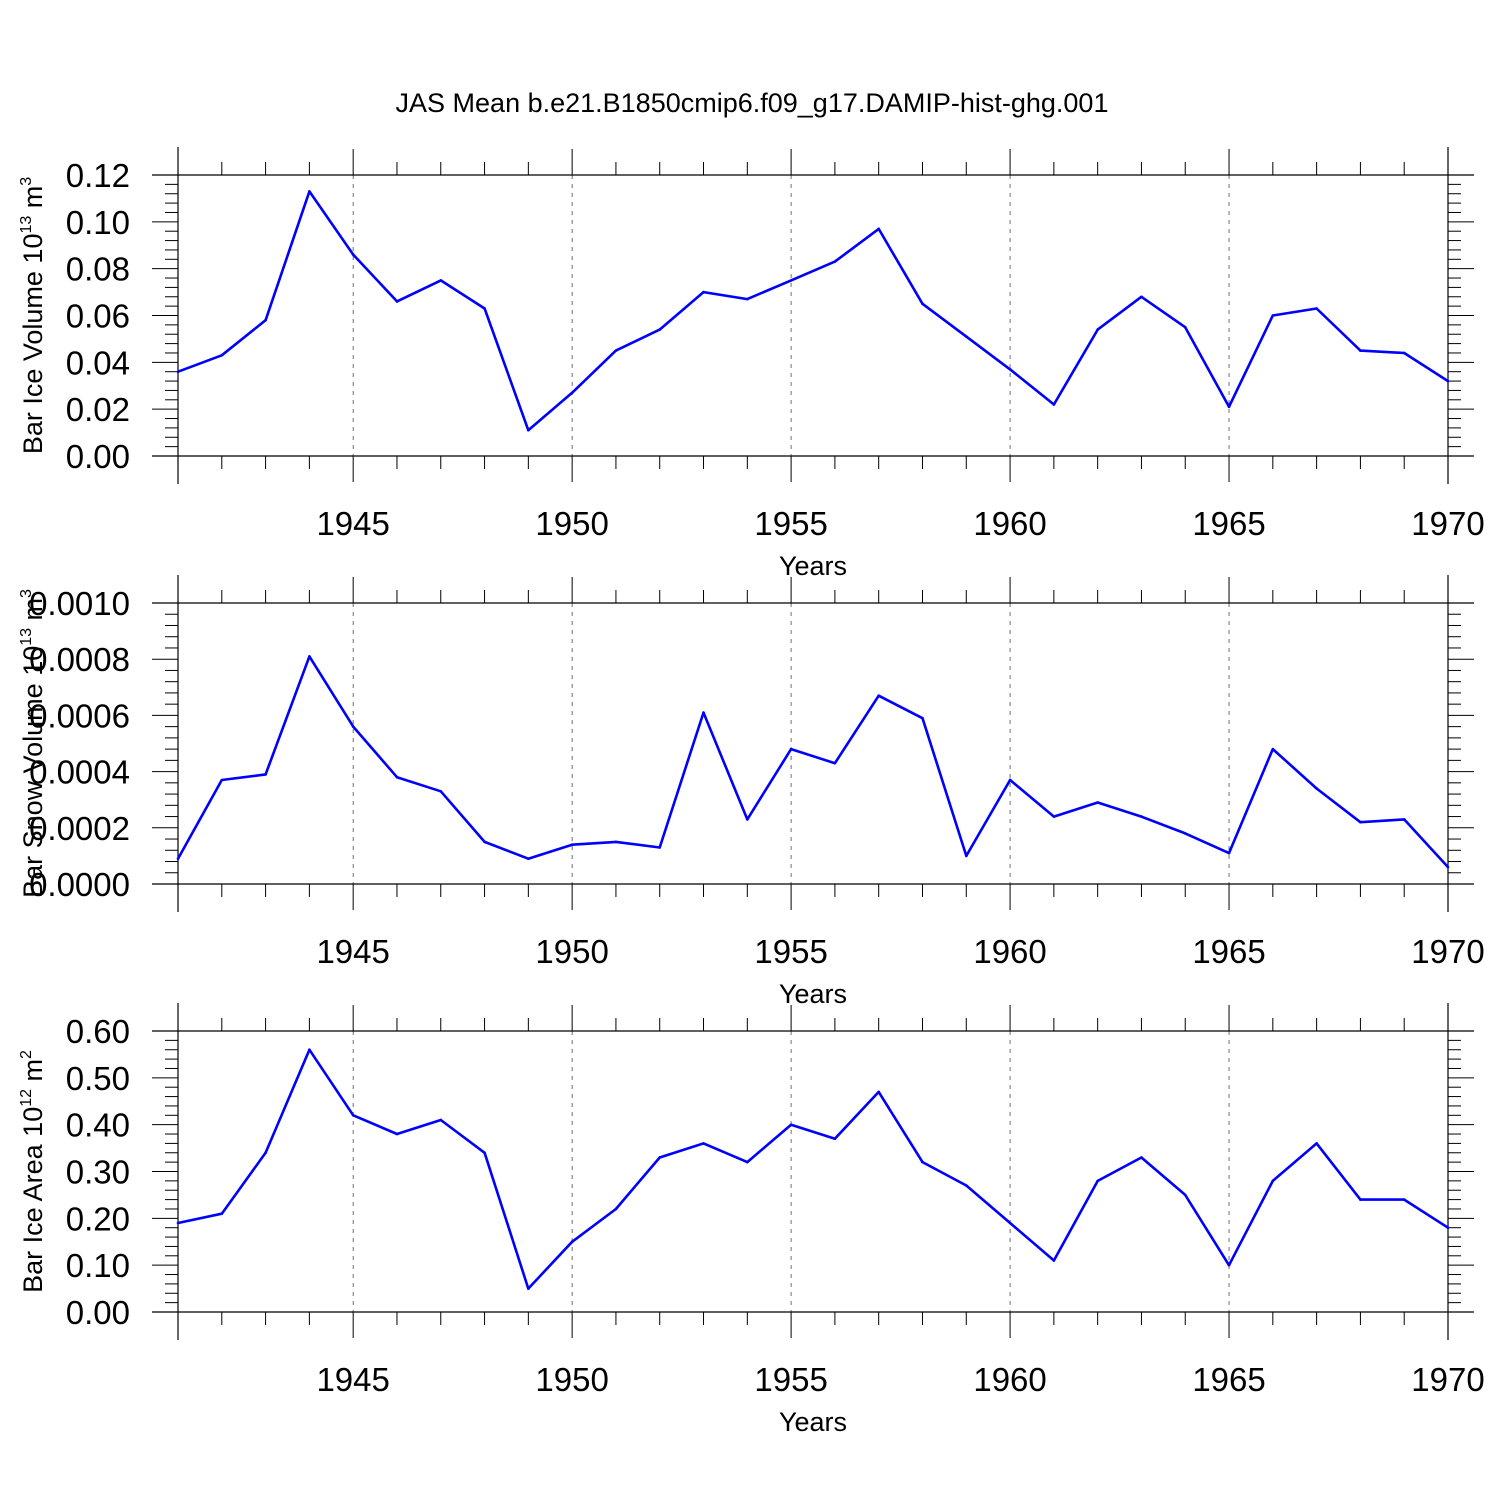 This screenshot has height=1500, width=1500. What do you see at coordinates (98, 175) in the screenshot?
I see `y-tick-label: 0.12` at bounding box center [98, 175].